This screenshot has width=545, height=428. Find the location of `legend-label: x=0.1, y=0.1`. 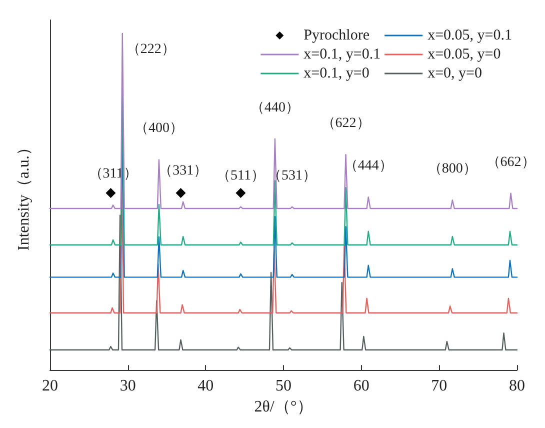

legend-label: x=0.1, y=0.1 is located at coordinates (342, 54).